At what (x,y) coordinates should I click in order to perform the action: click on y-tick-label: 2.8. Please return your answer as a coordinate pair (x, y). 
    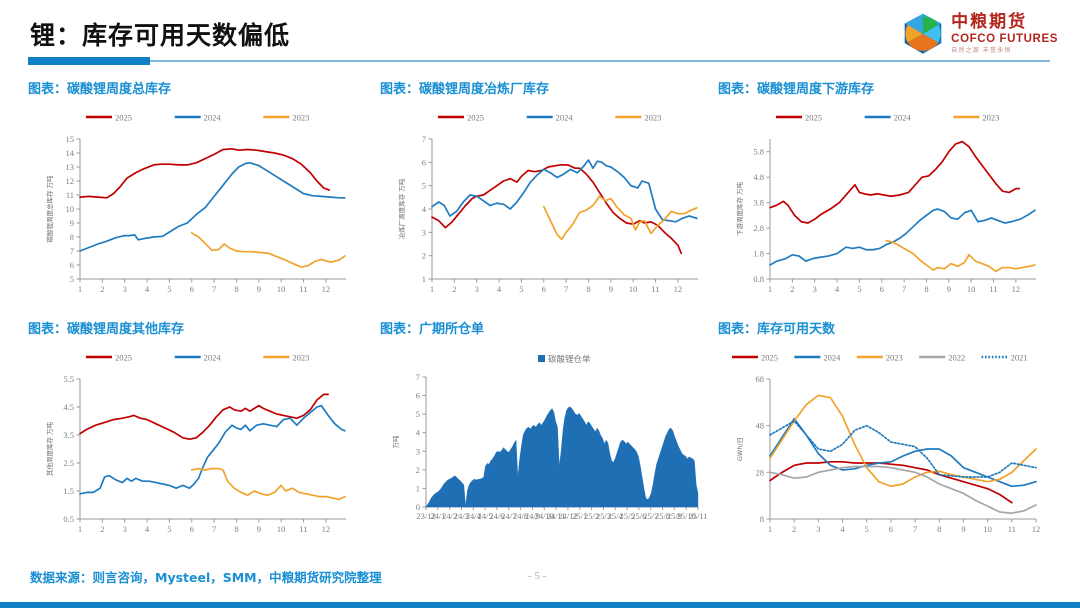
    Looking at the image, I should click on (758, 228).